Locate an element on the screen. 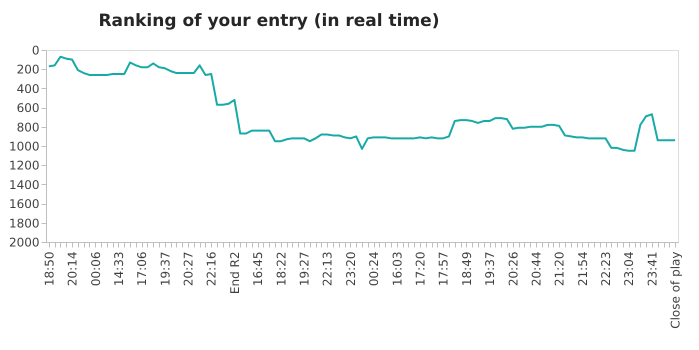 This screenshot has height=350, width=699. y-tick-label: 1200 is located at coordinates (24, 165).